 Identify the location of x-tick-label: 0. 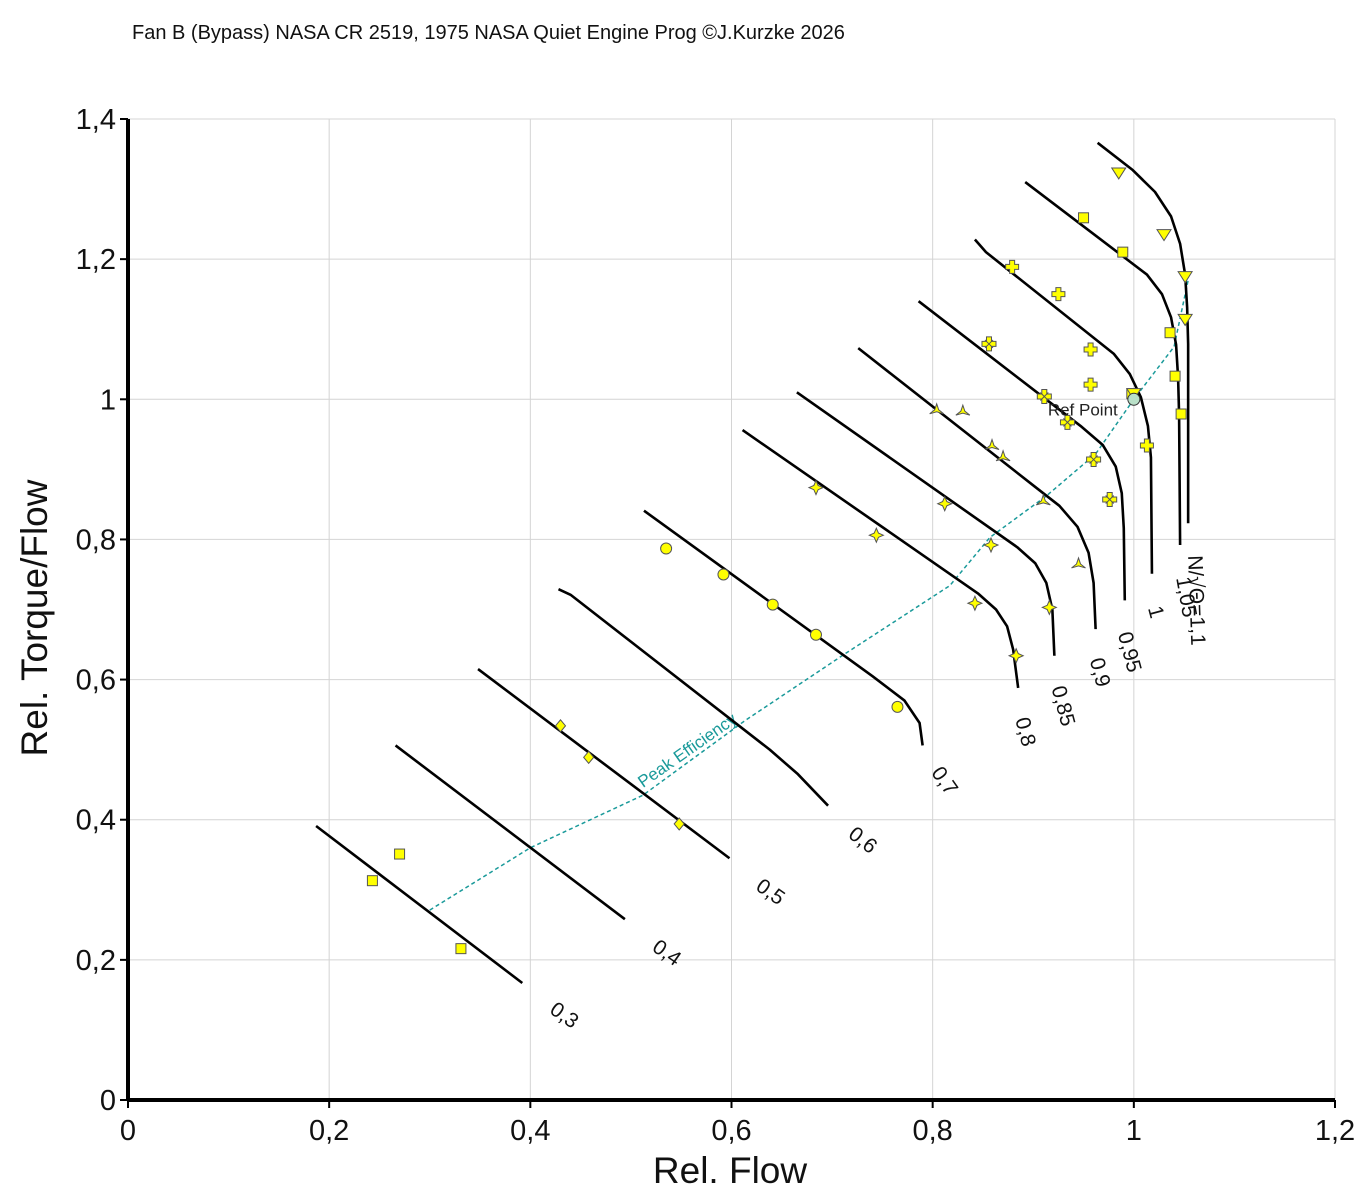
(128, 1131).